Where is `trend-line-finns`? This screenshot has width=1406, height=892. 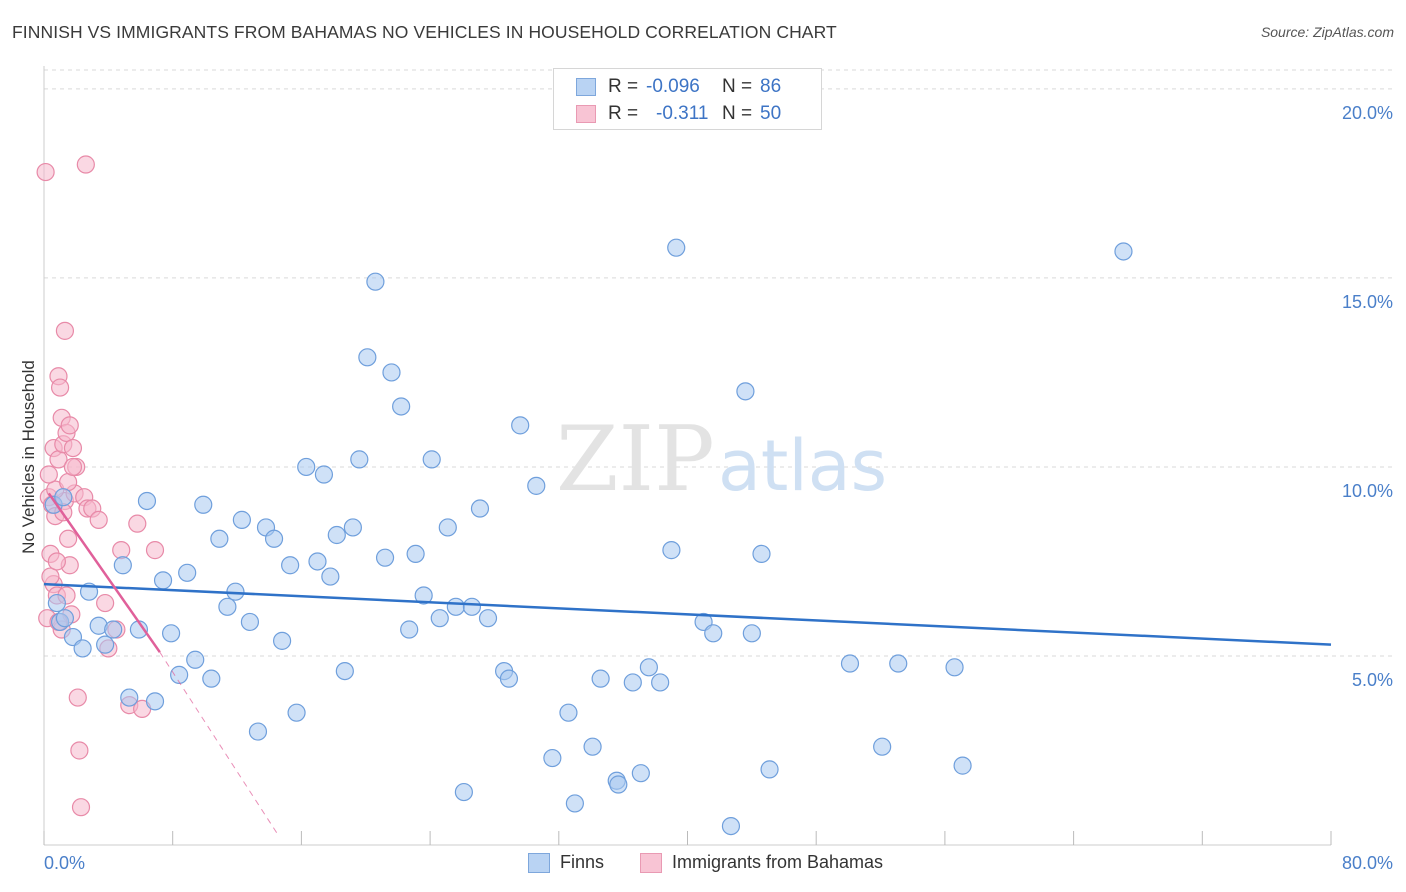
trend-line-finns is located at coordinates (687, 614).